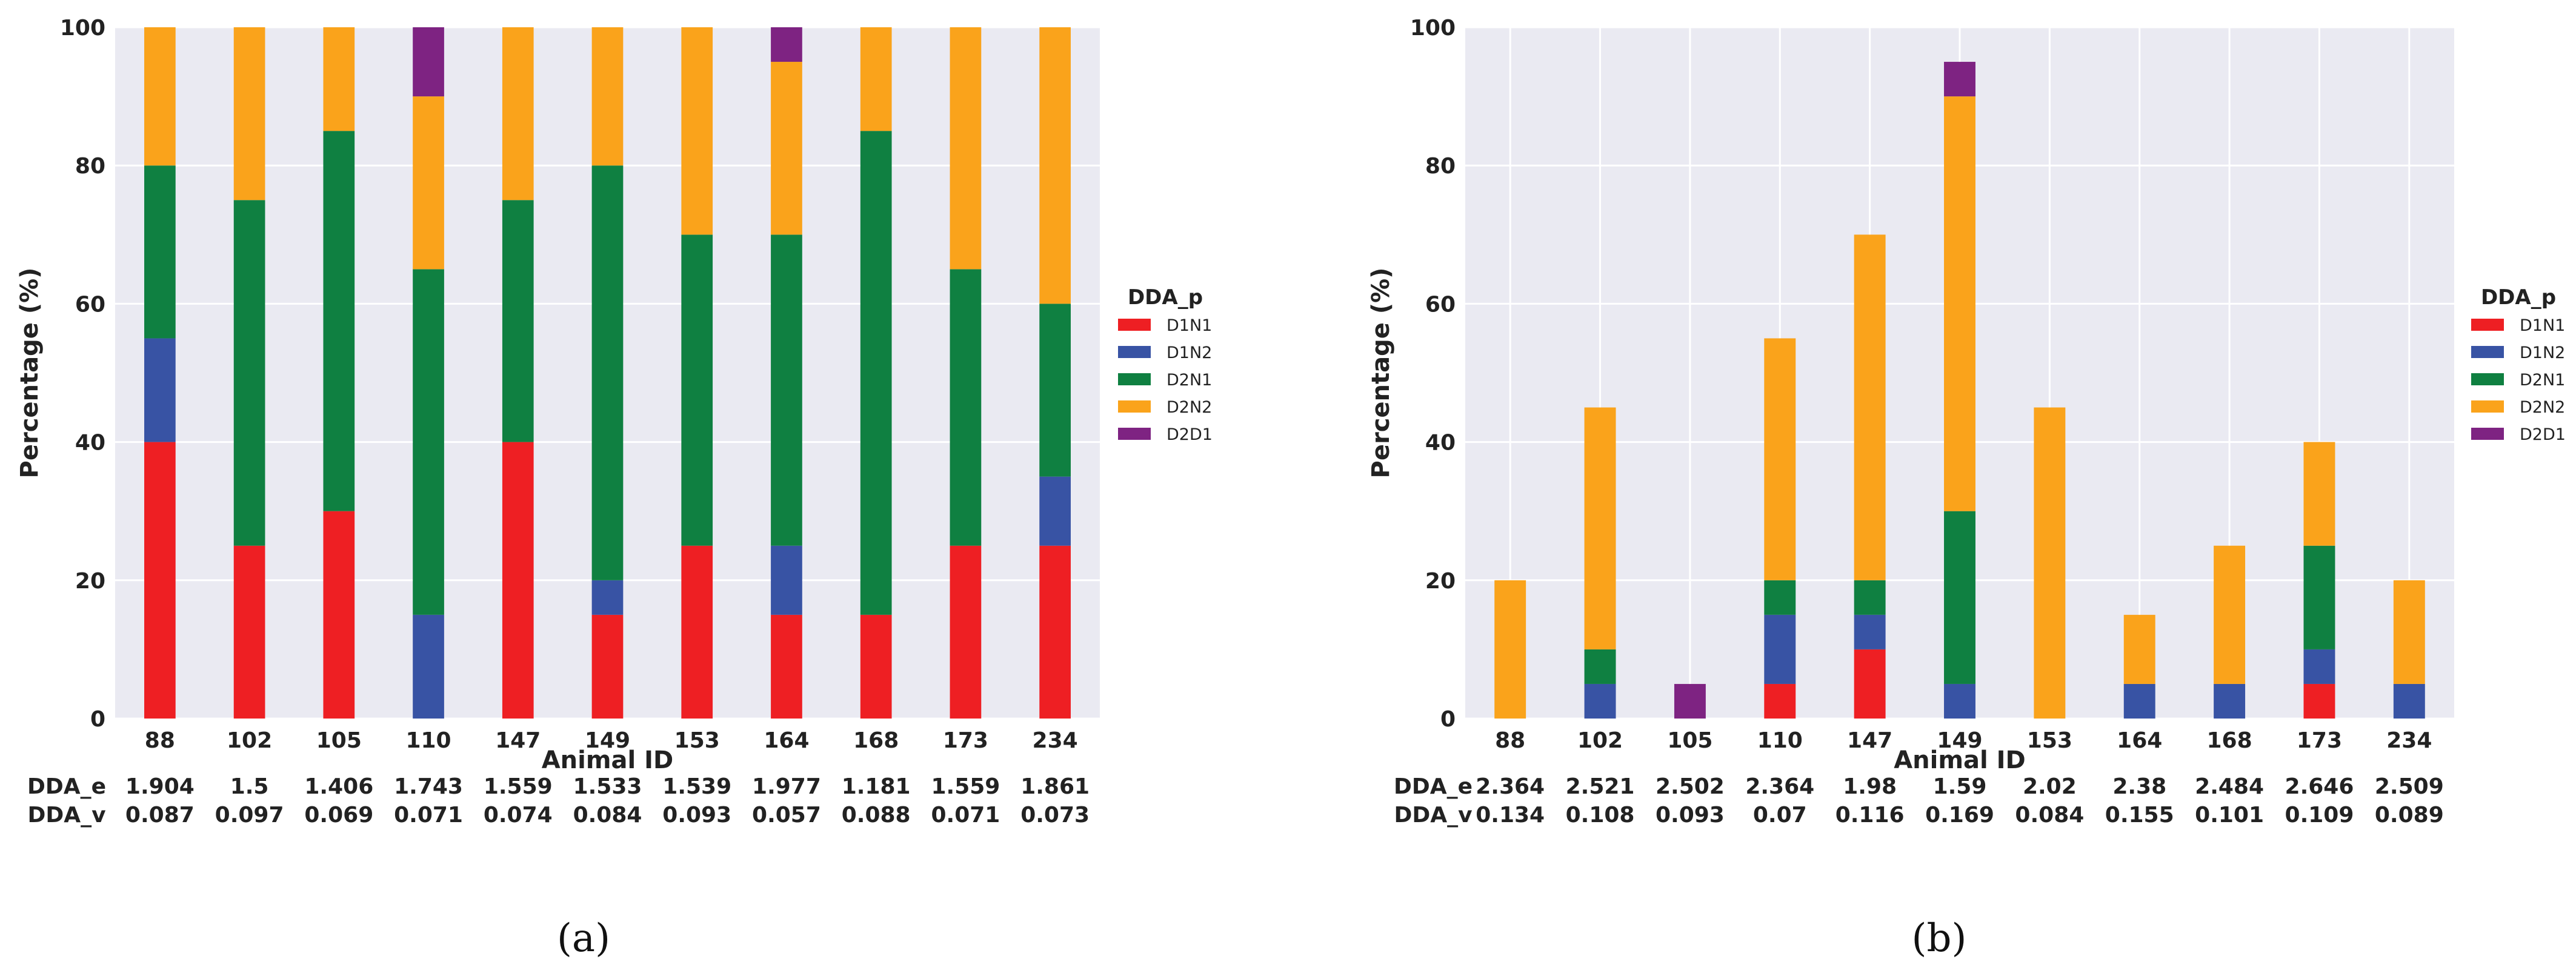 This screenshot has width=2576, height=976. What do you see at coordinates (1600, 815) in the screenshot?
I see `dda-v-value: 0.108` at bounding box center [1600, 815].